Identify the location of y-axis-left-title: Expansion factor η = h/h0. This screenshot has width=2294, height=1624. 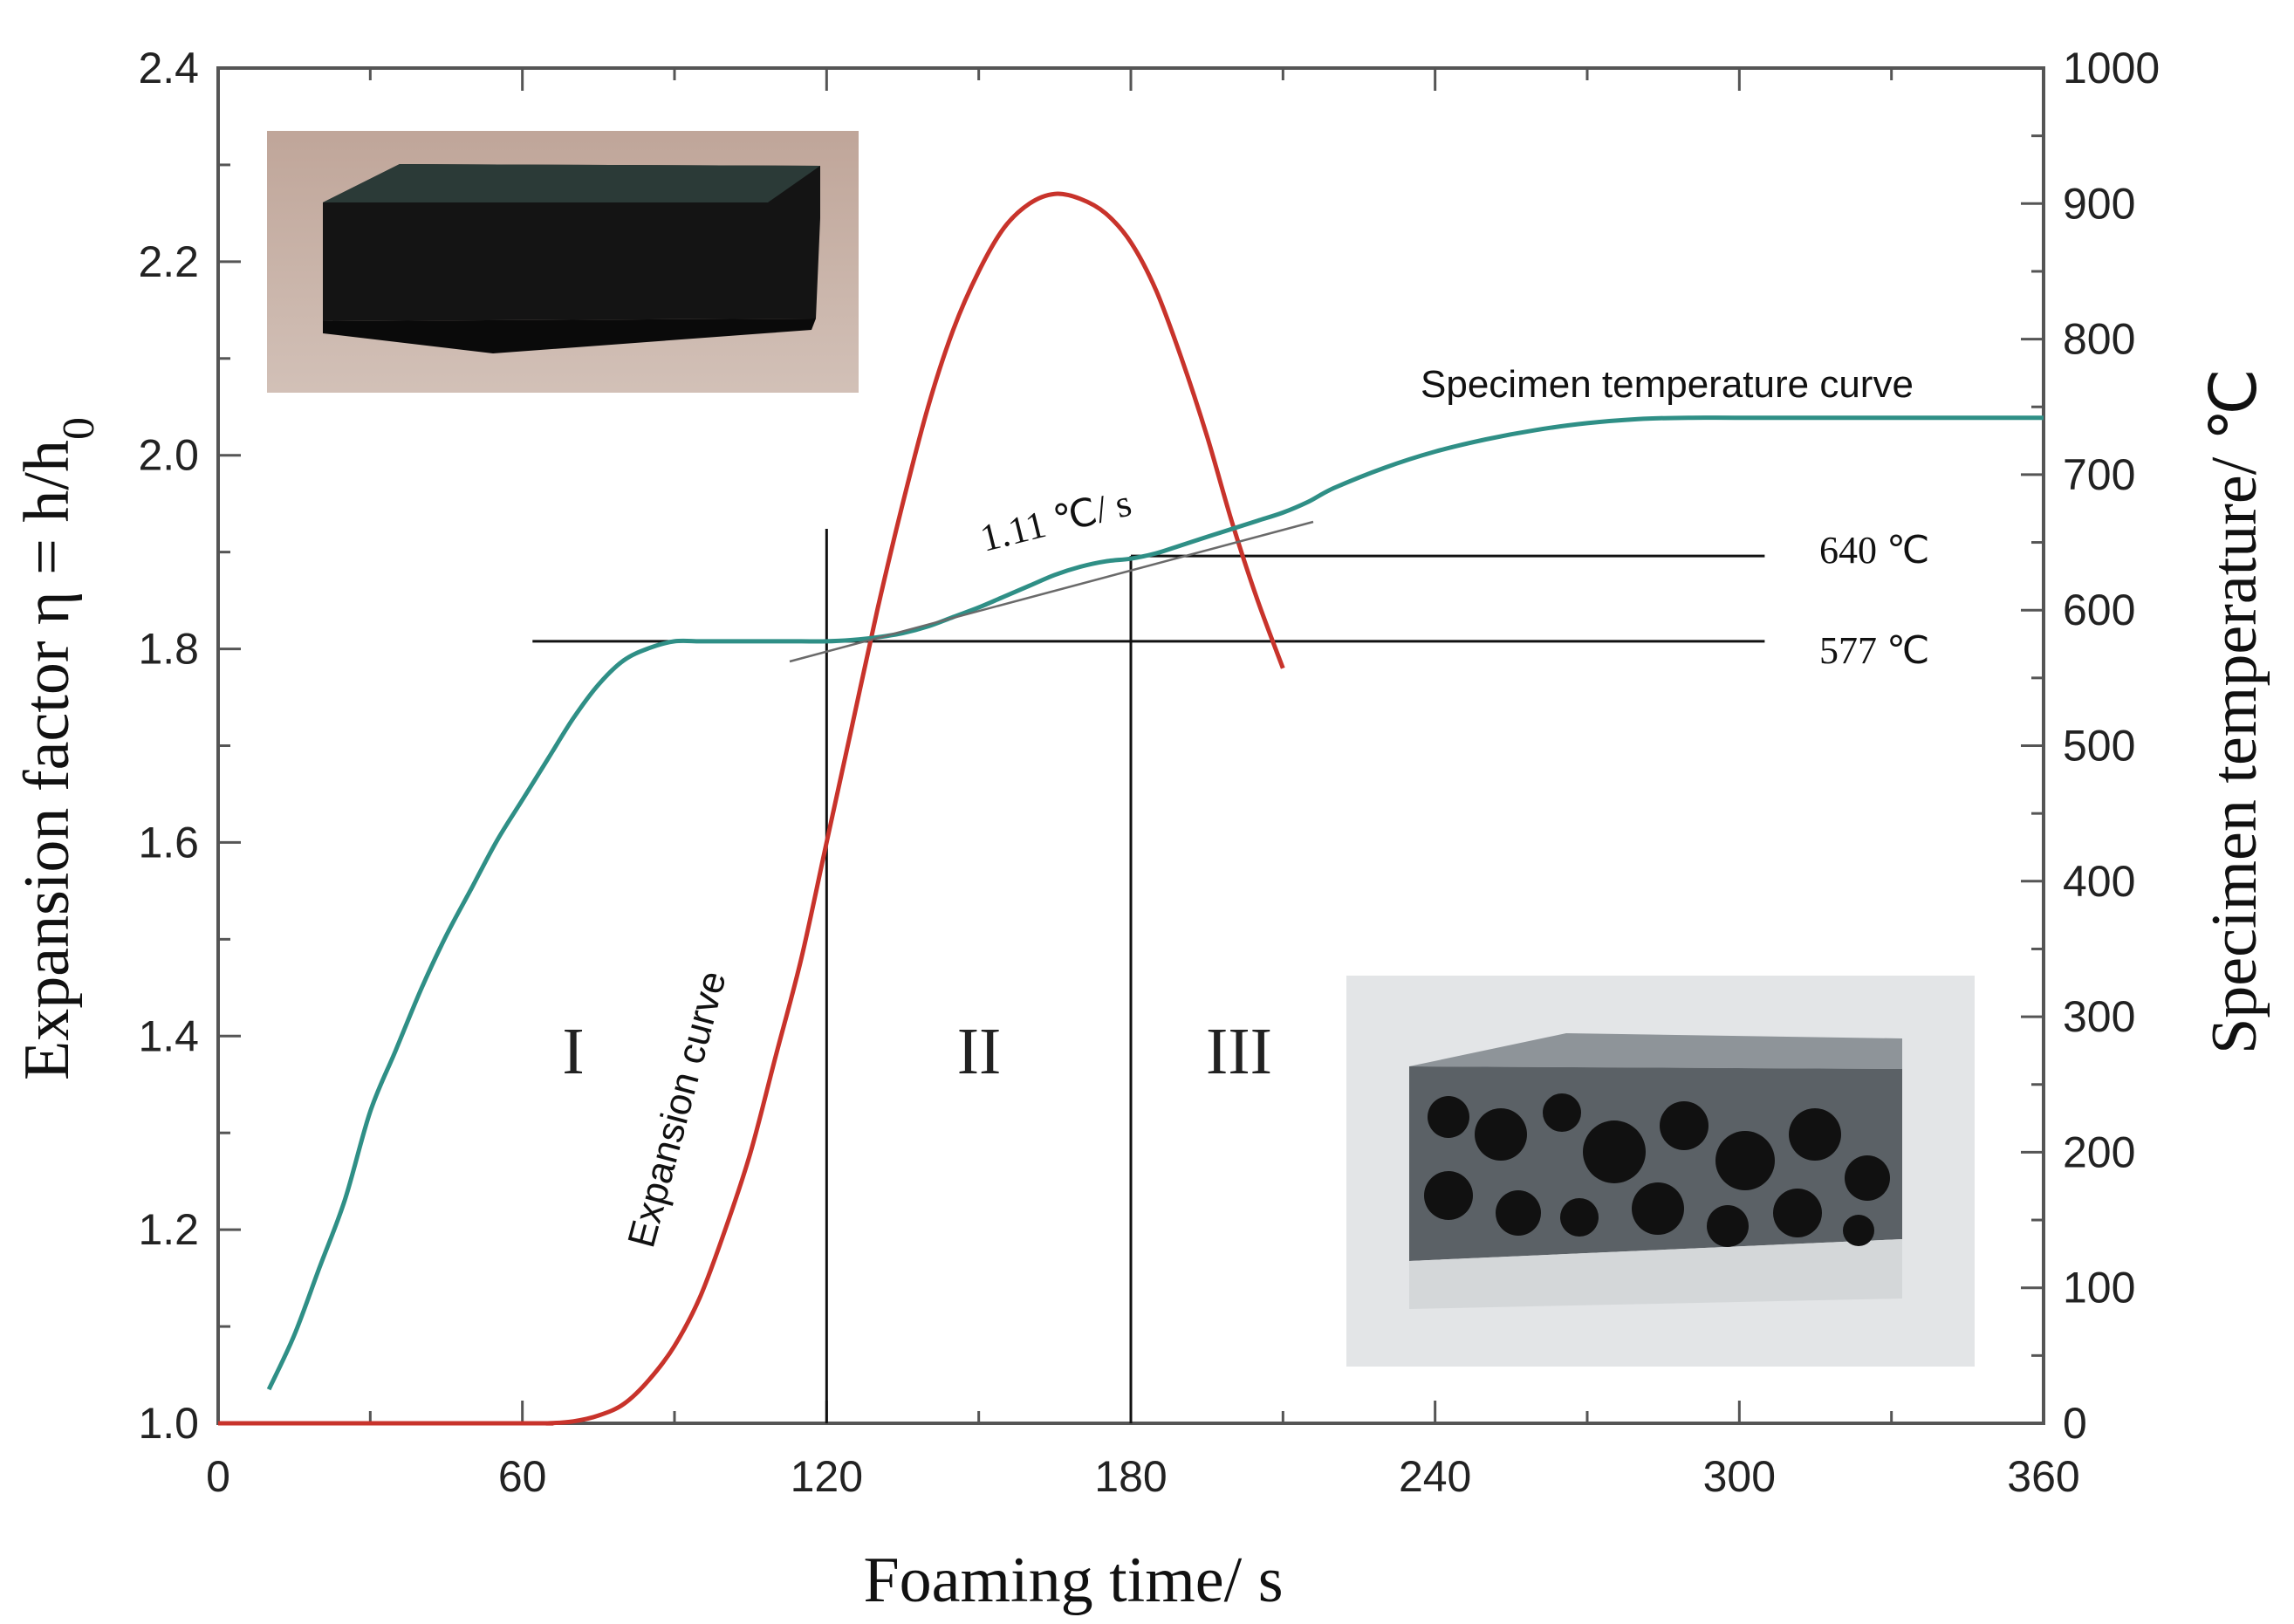
(57, 748).